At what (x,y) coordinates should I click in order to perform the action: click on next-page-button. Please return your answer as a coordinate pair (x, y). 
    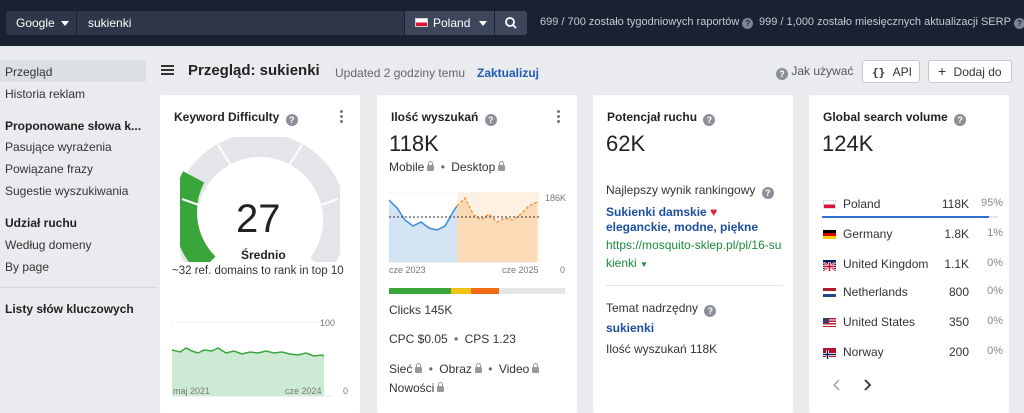
    Looking at the image, I should click on (867, 385).